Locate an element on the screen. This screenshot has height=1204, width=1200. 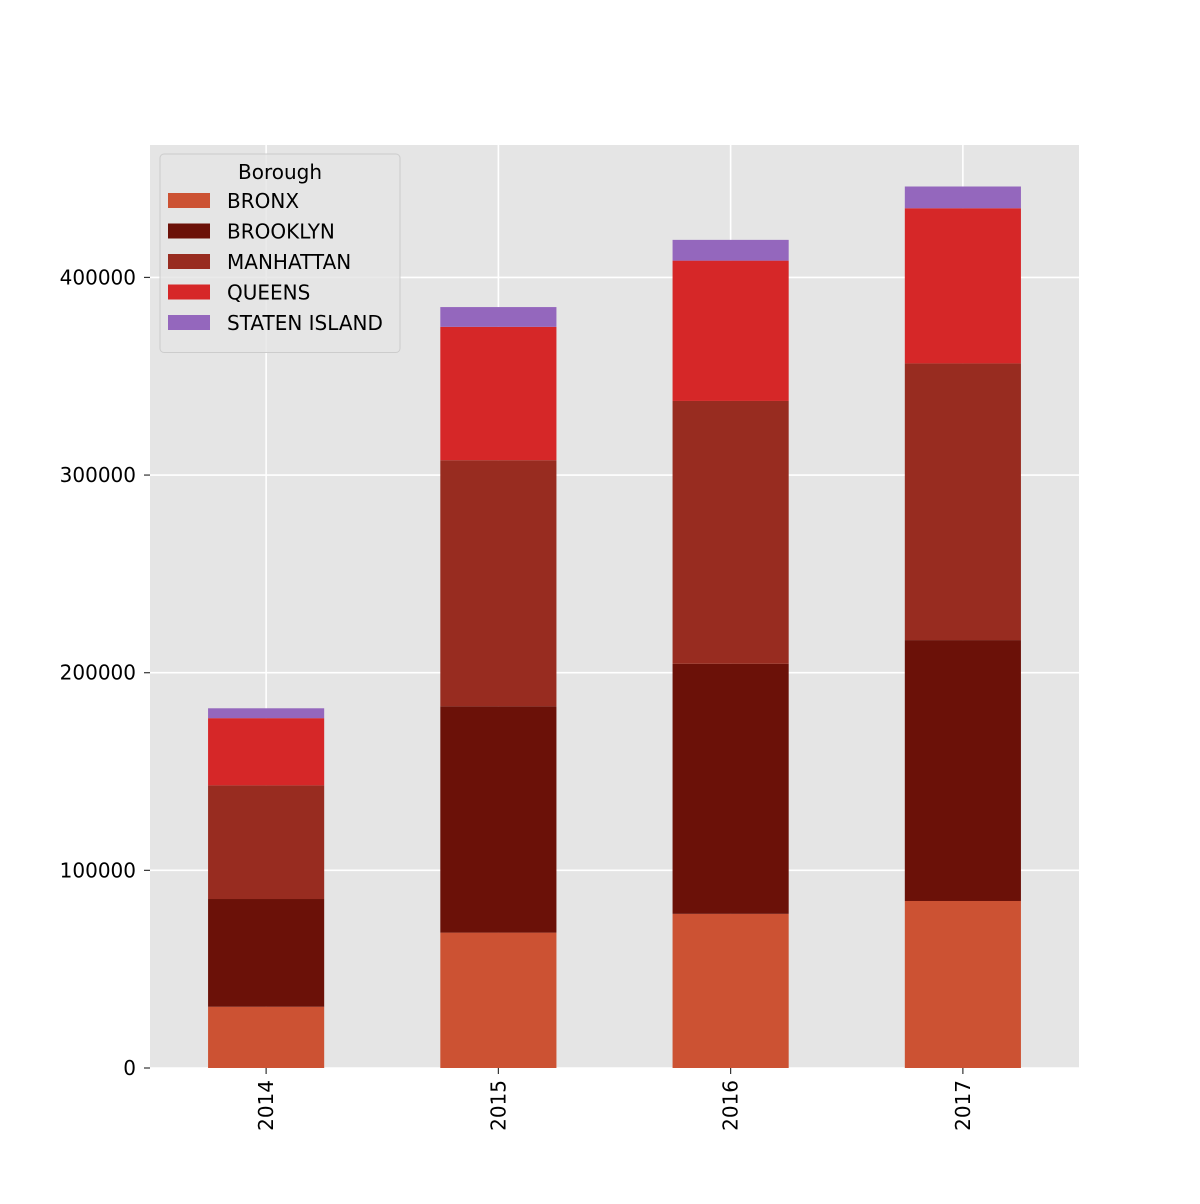
bar-segment-brooklyn-2014 is located at coordinates (266, 953).